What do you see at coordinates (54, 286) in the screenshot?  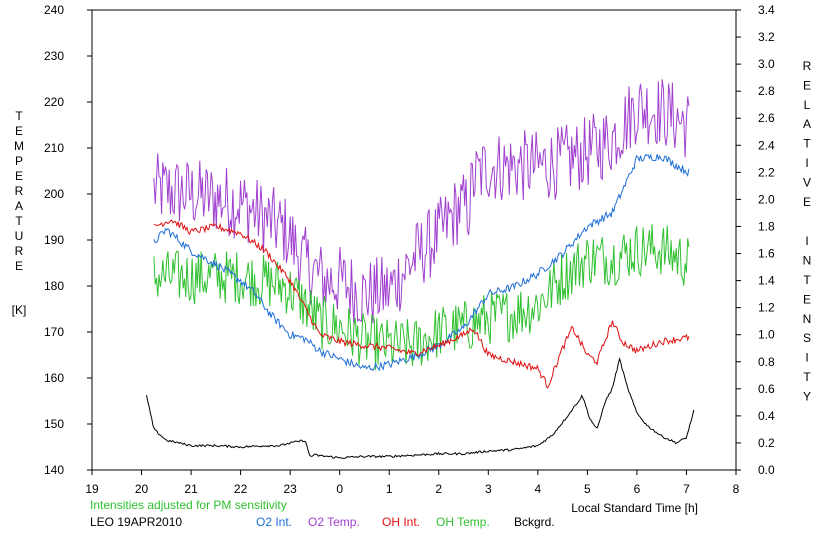 I see `left-tick-label: 180` at bounding box center [54, 286].